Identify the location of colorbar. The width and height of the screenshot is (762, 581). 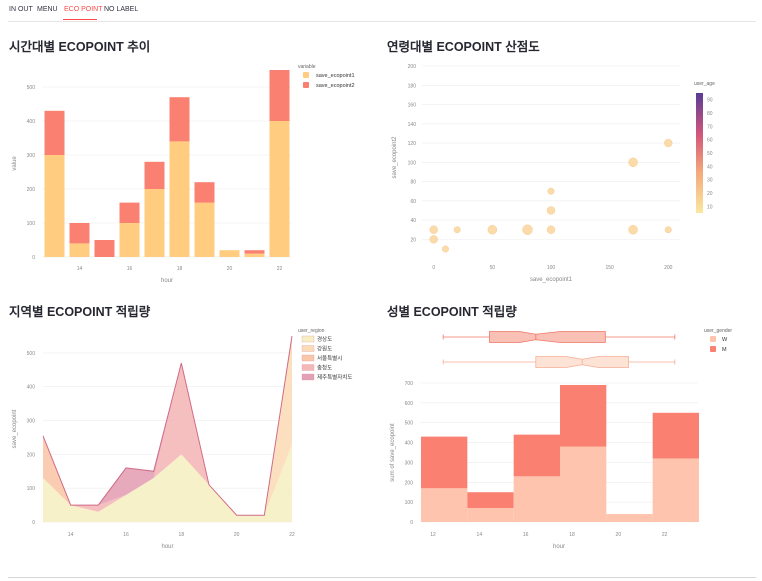
(699, 153).